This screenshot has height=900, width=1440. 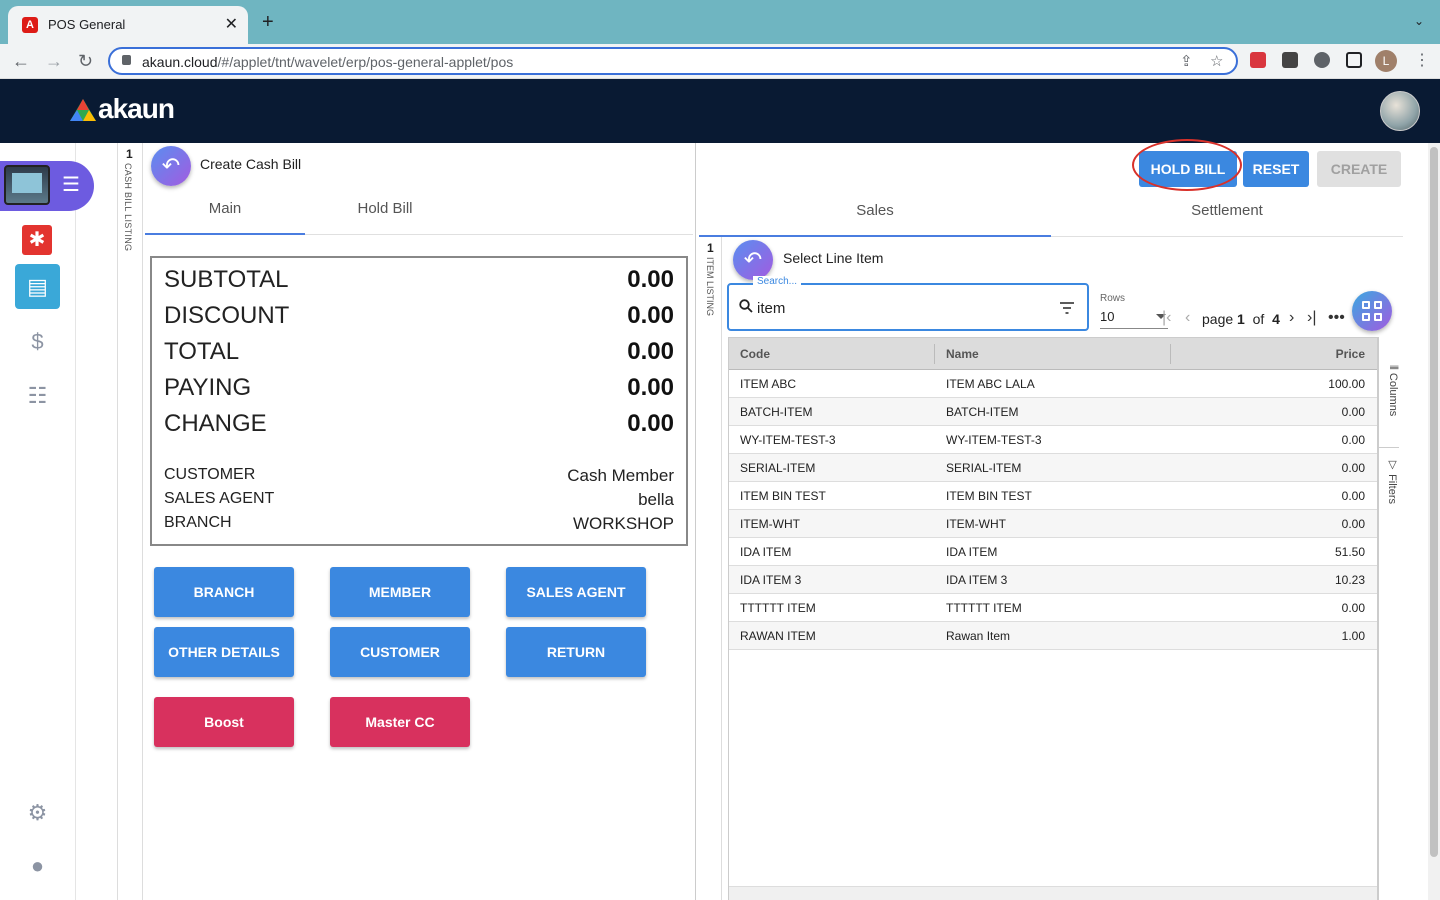 What do you see at coordinates (1292, 317) in the screenshot?
I see `next-page-icon: ›` at bounding box center [1292, 317].